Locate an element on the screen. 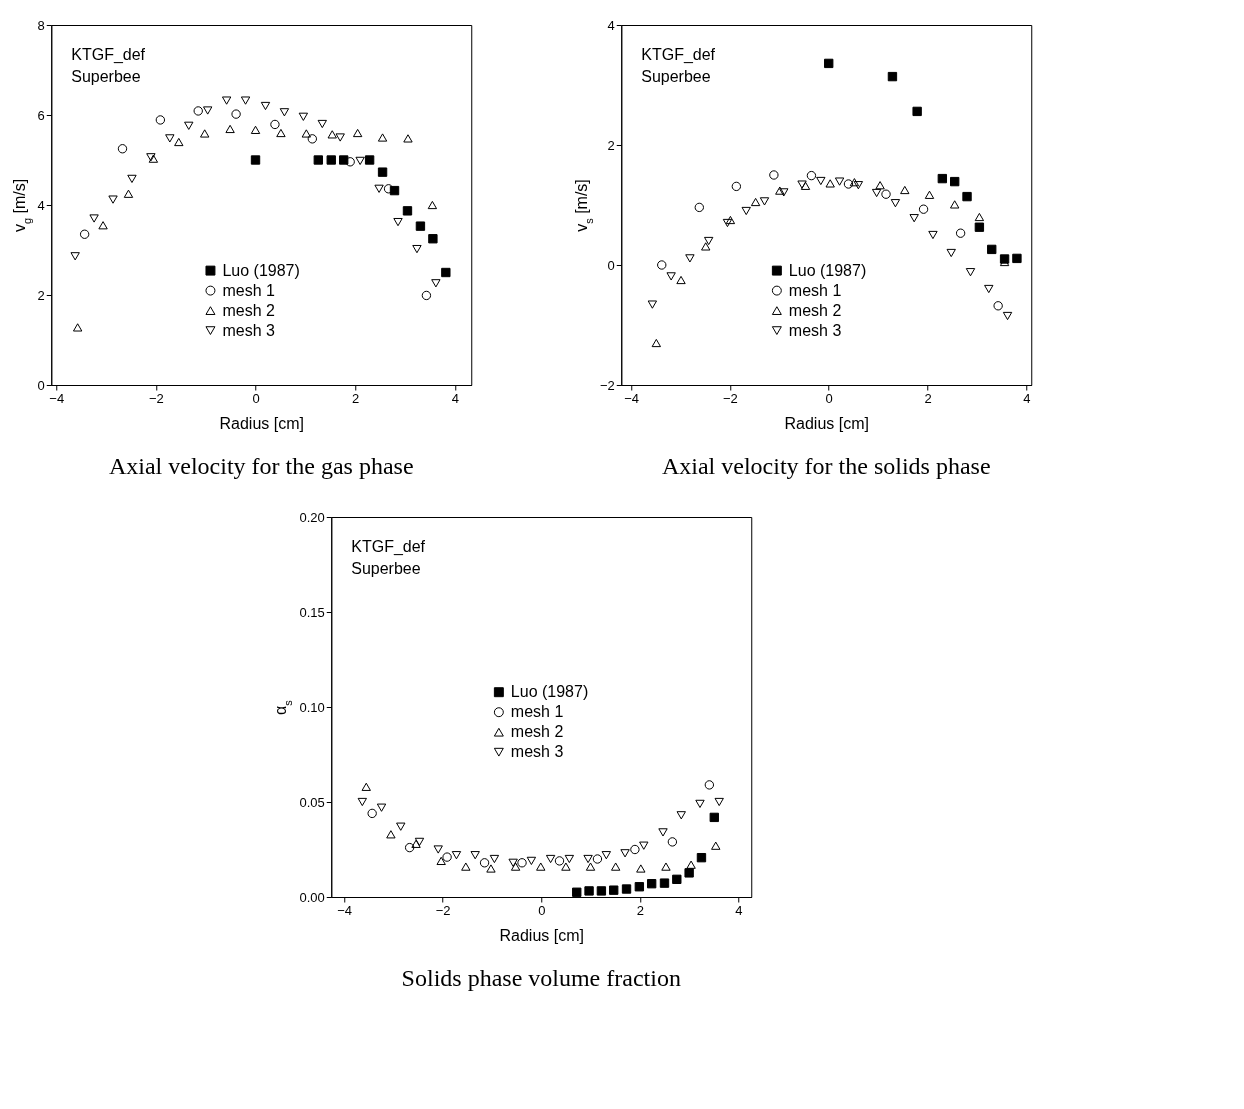 Image resolution: width=1244 pixels, height=1109 pixels. y-tick-label: 0.10 is located at coordinates (312, 707).